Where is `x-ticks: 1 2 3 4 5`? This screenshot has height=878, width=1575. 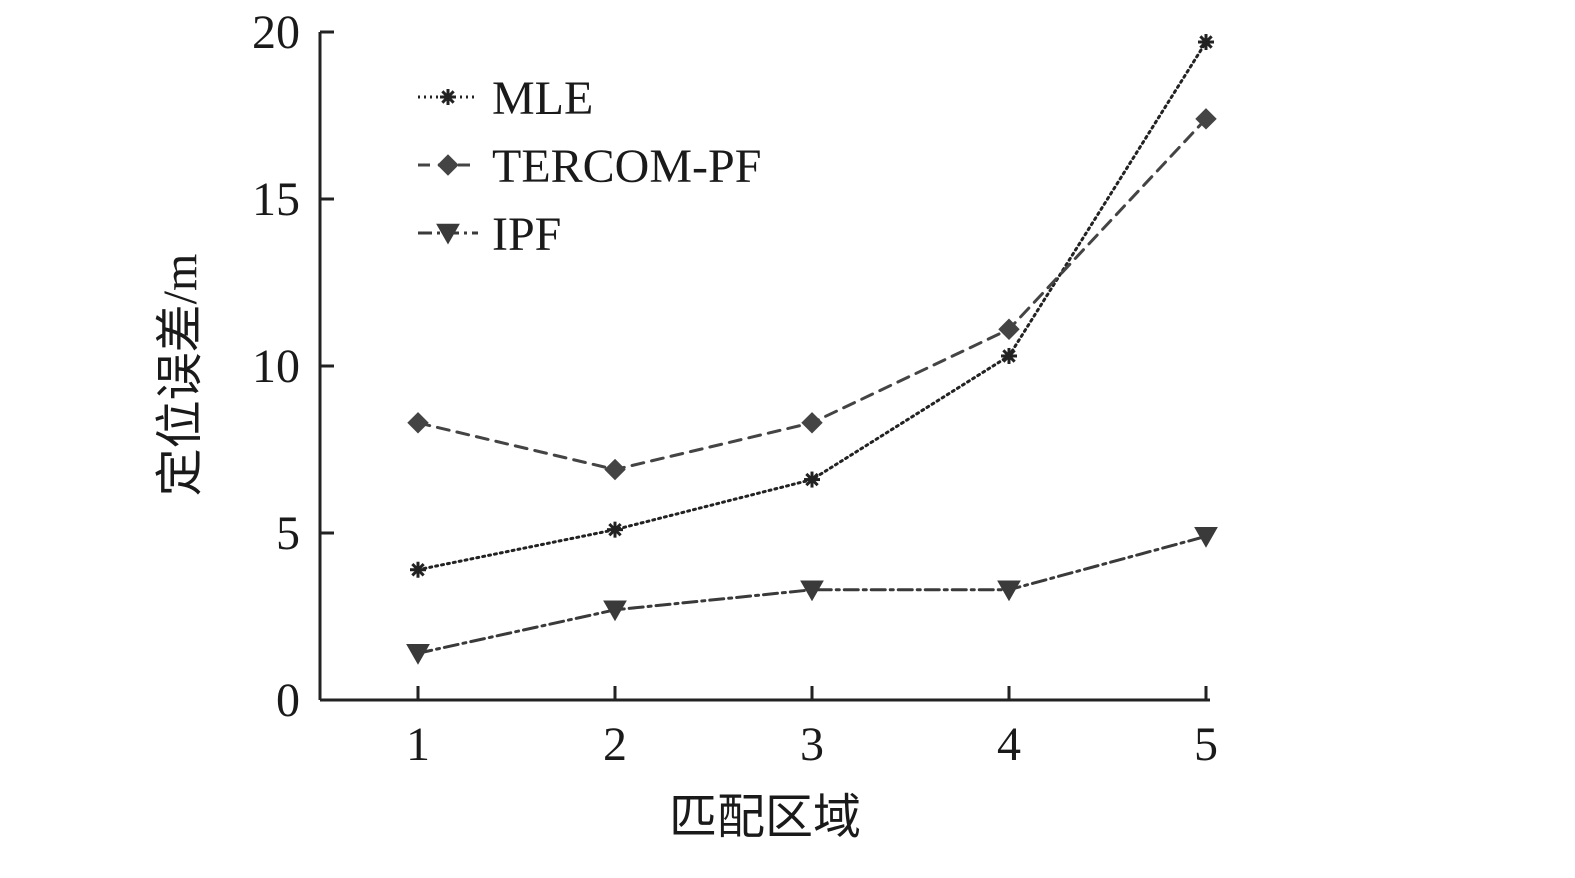
x-ticks: 1 2 3 4 5 is located at coordinates (812, 728).